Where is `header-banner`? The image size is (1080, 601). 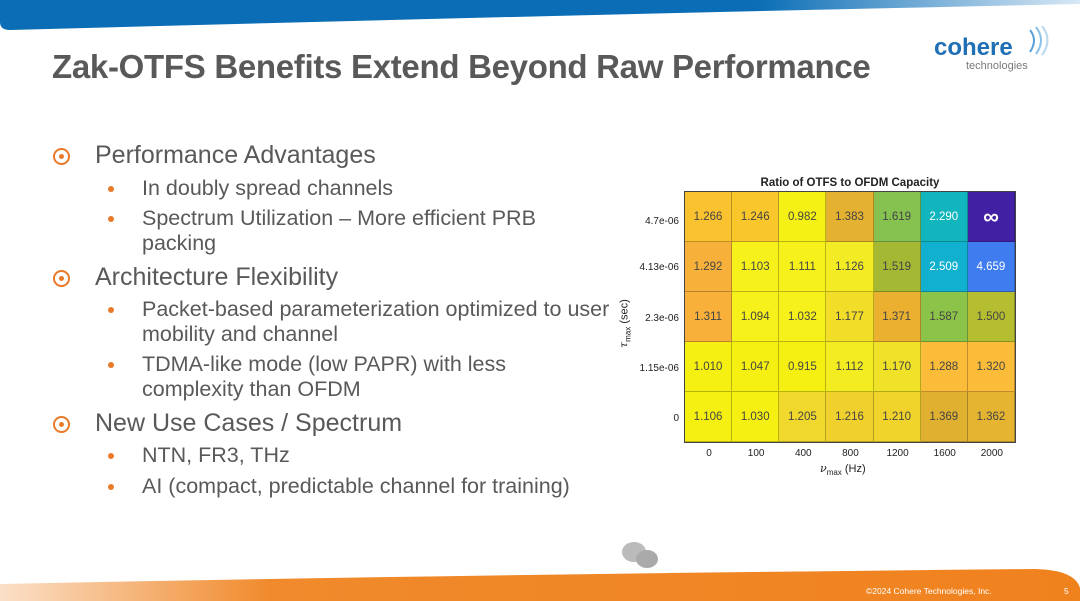 header-banner is located at coordinates (540, 15).